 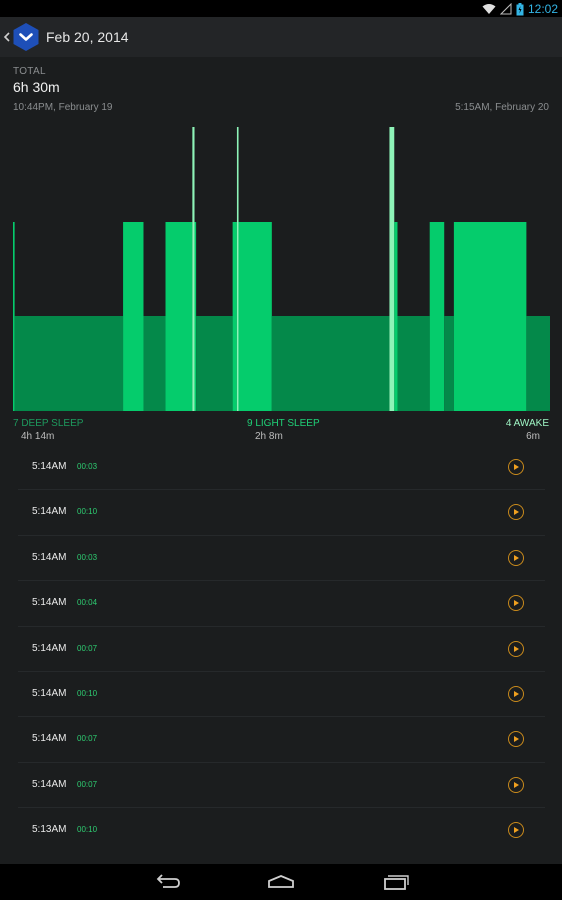 What do you see at coordinates (520, 8) in the screenshot?
I see `battery-icon` at bounding box center [520, 8].